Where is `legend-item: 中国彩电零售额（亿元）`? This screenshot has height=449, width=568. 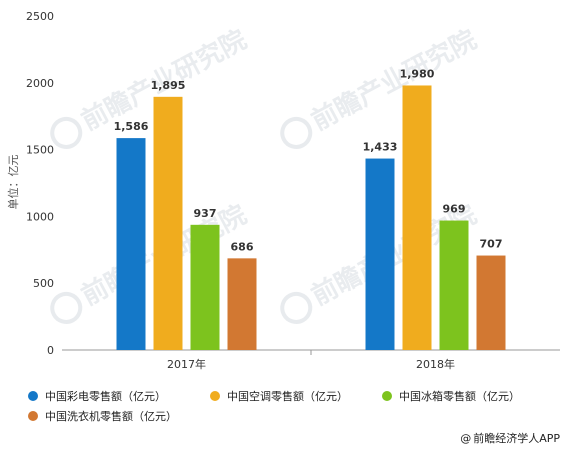 legend-item: 中国彩电零售额（亿元） is located at coordinates (97, 396).